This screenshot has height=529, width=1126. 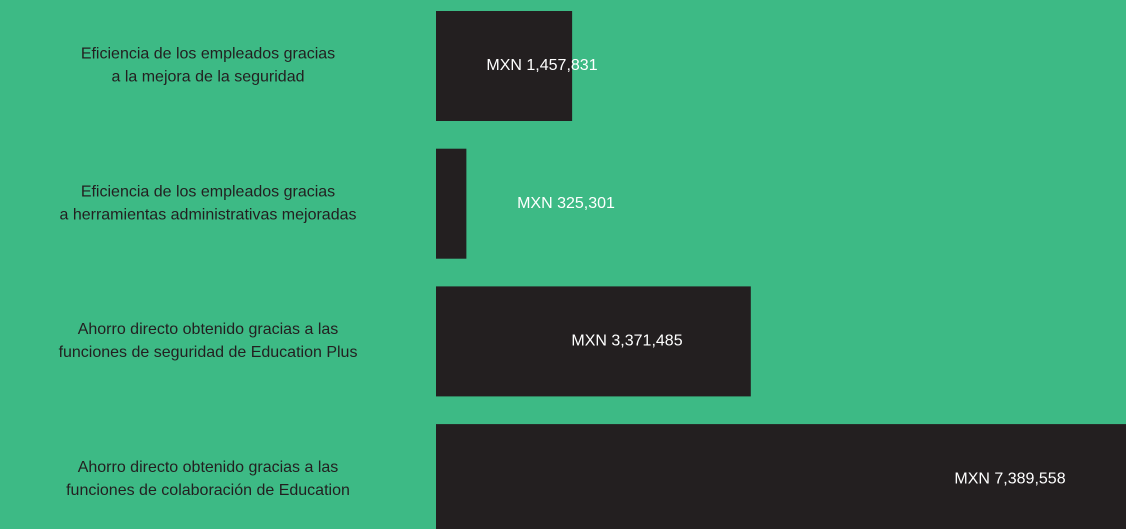 I want to click on value-label: MXN 7,389,558, so click(x=1009, y=478).